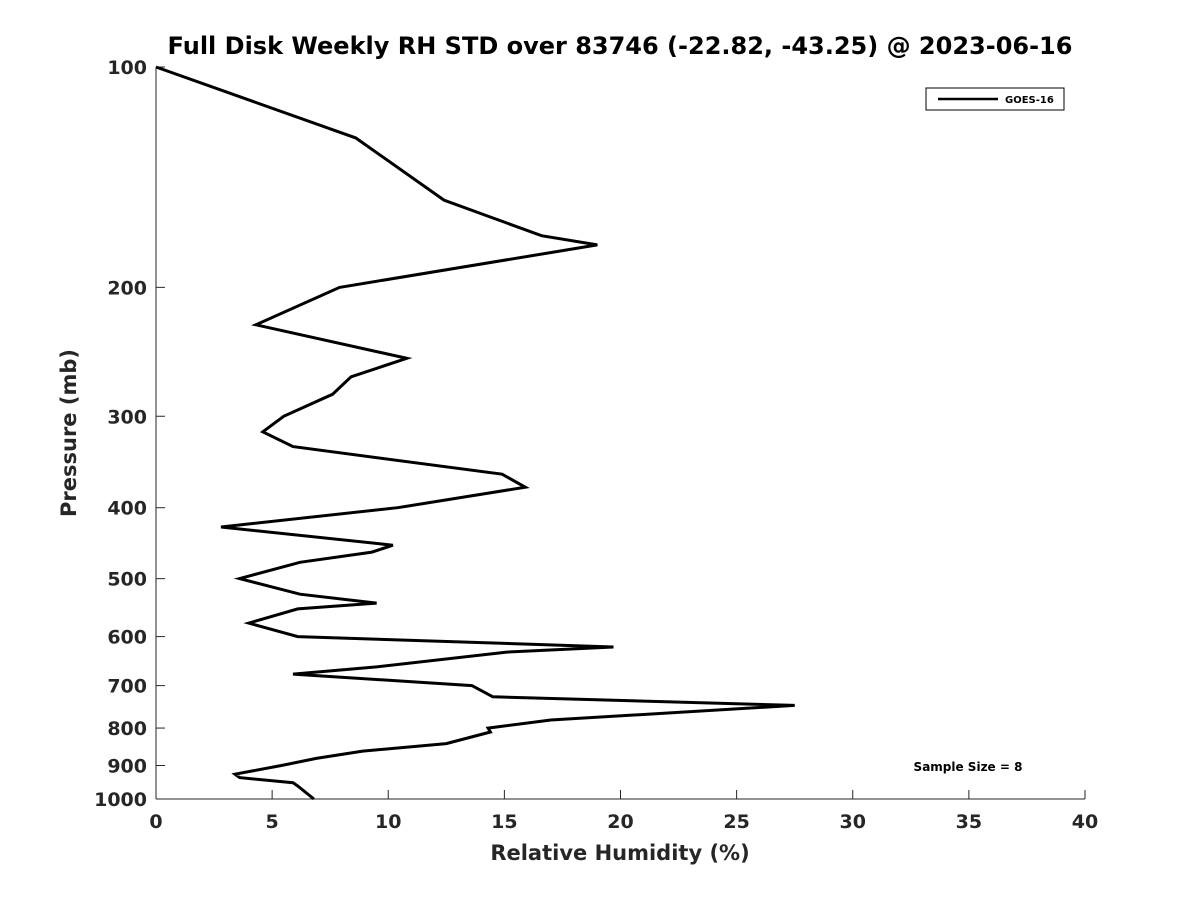 This screenshot has height=900, width=1200. Describe the element at coordinates (1085, 822) in the screenshot. I see `x-tick-label: 40` at that location.